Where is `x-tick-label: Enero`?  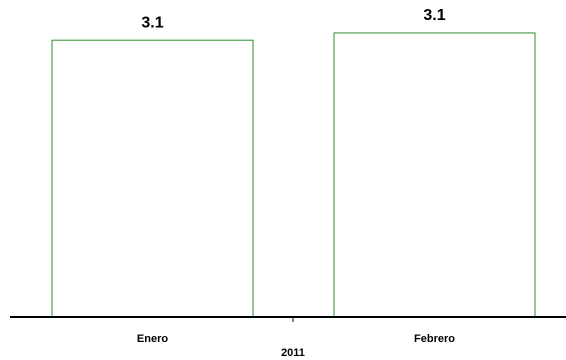
x-tick-label: Enero is located at coordinates (152, 339).